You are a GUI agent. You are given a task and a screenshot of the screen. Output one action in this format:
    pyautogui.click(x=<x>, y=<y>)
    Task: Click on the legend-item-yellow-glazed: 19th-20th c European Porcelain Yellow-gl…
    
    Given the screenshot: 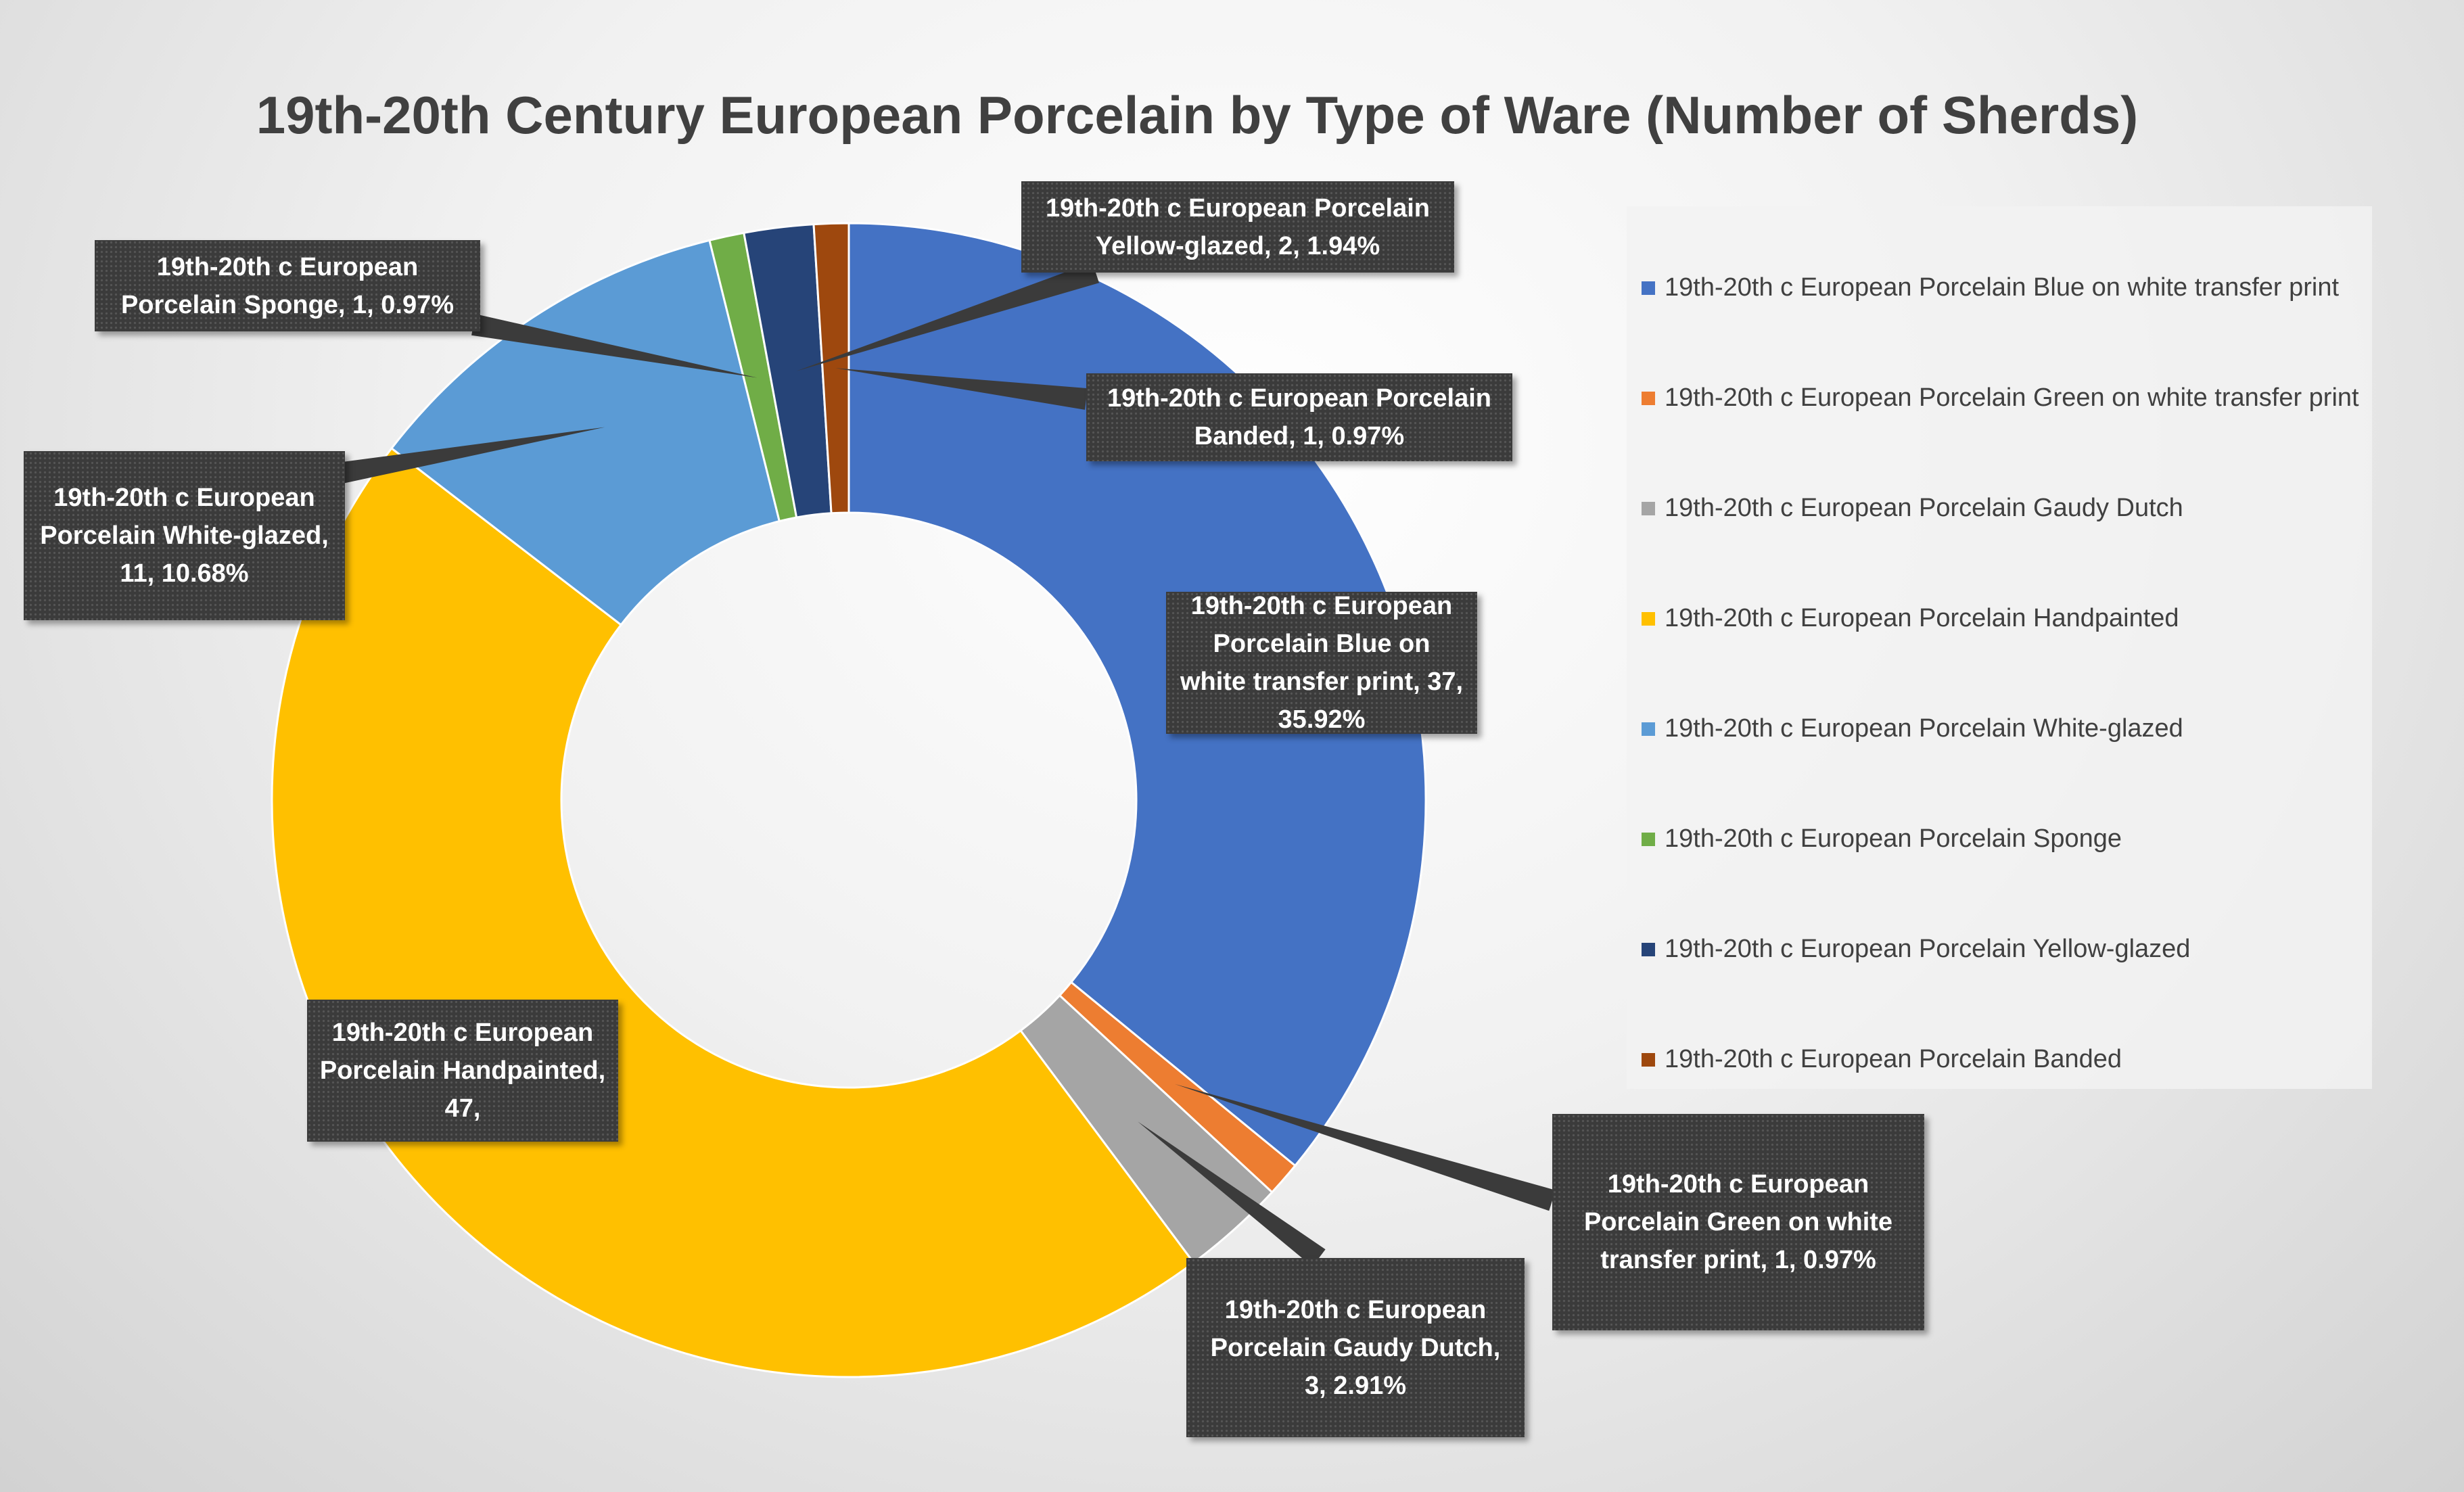 What is the action you would take?
    pyautogui.click(x=2000, y=949)
    